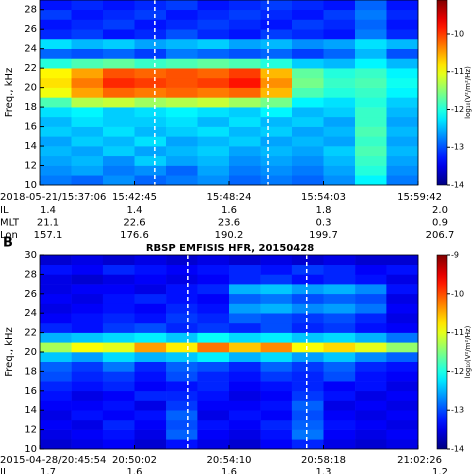 The width and height of the screenshot is (474, 474). What do you see at coordinates (30, 10) in the screenshot?
I see `y-tick-label: 28` at bounding box center [30, 10].